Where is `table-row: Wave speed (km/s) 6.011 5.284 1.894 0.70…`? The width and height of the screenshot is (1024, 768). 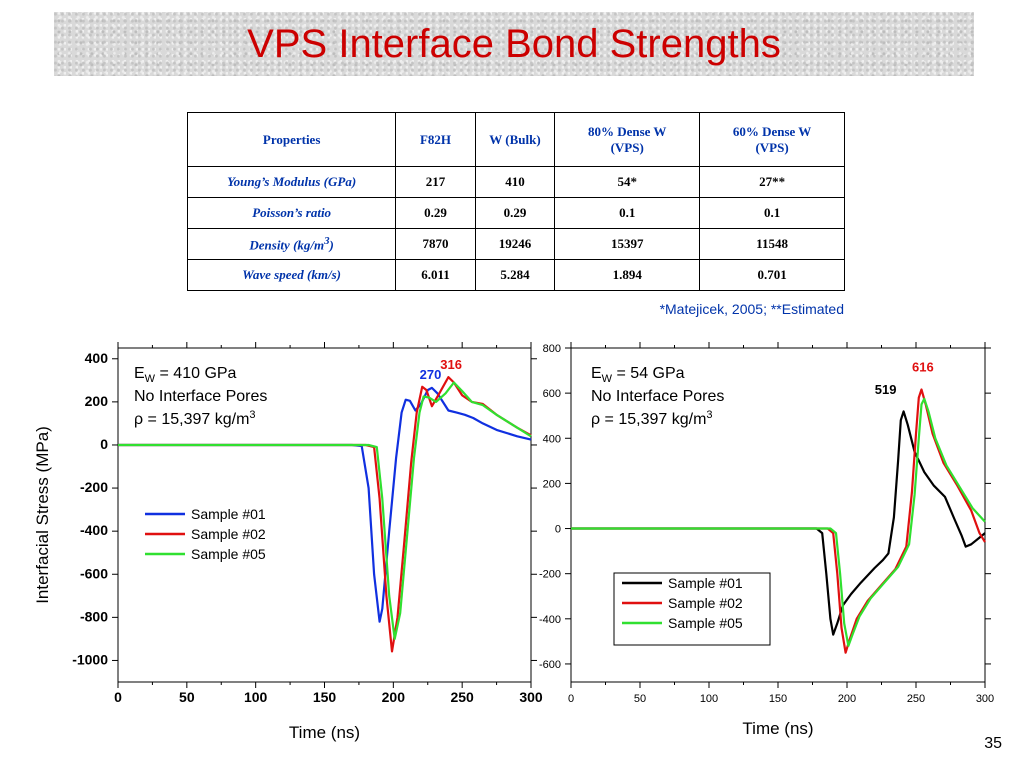
table-row: Wave speed (km/s) 6.011 5.284 1.894 0.70… is located at coordinates (515, 275).